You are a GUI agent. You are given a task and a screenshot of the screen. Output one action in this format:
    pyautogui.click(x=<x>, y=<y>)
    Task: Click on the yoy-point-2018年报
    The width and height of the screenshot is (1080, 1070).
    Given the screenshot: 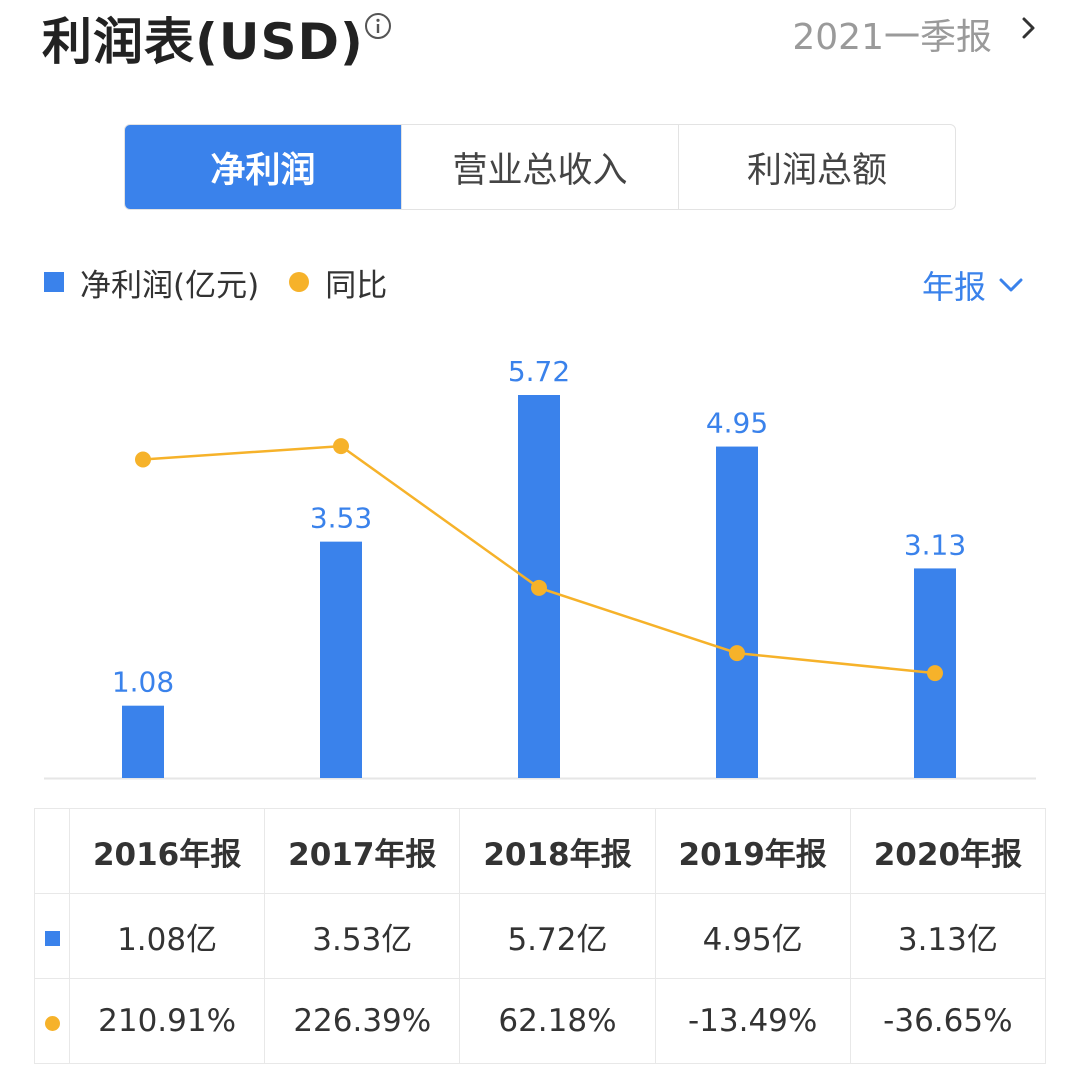 What is the action you would take?
    pyautogui.click(x=539, y=587)
    